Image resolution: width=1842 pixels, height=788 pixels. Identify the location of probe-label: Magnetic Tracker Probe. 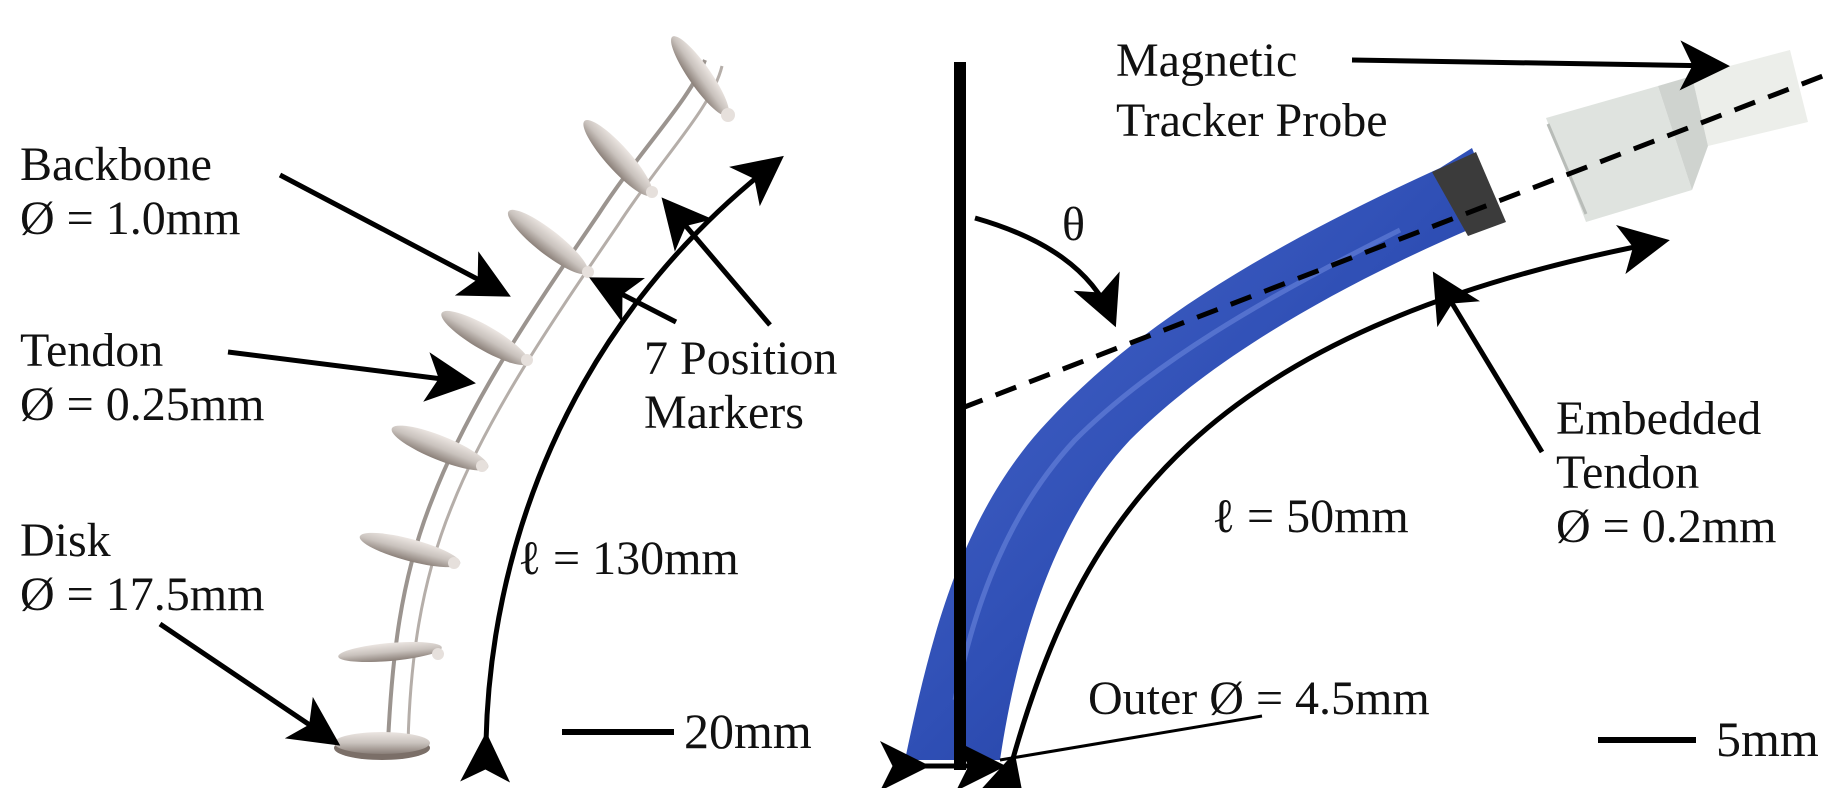
(1252, 90).